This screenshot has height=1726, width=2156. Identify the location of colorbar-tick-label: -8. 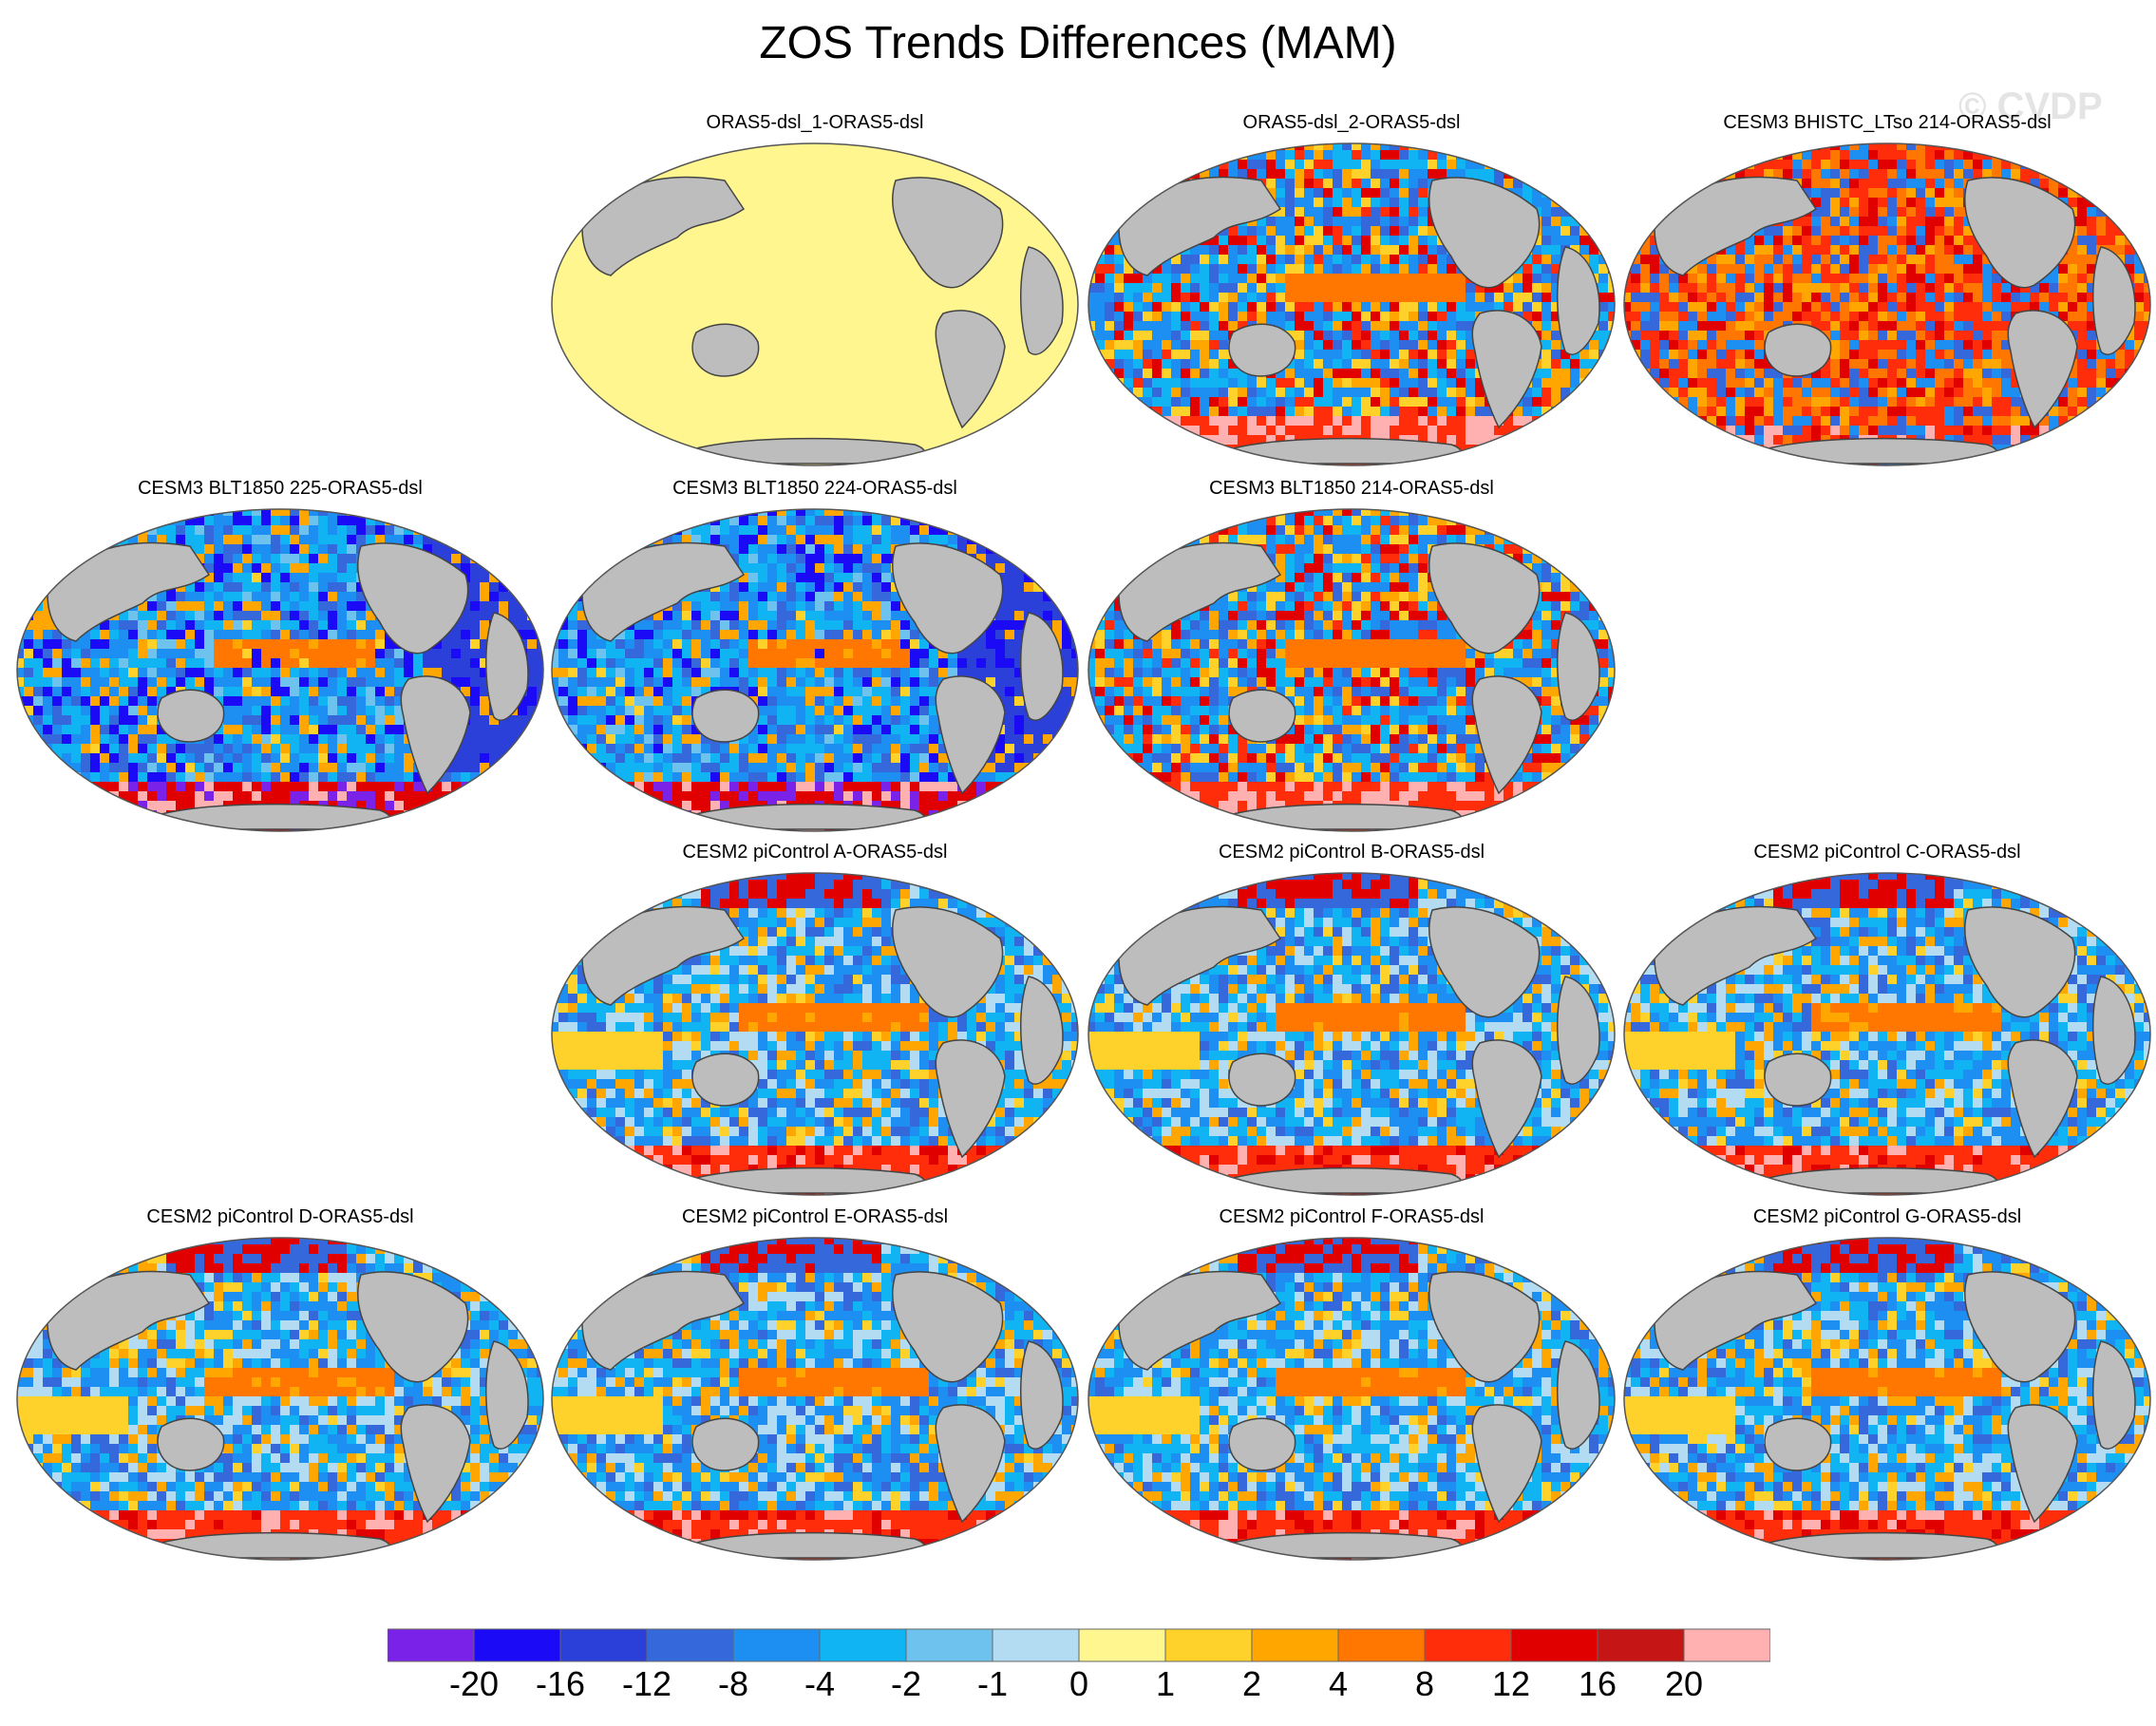
(733, 1684).